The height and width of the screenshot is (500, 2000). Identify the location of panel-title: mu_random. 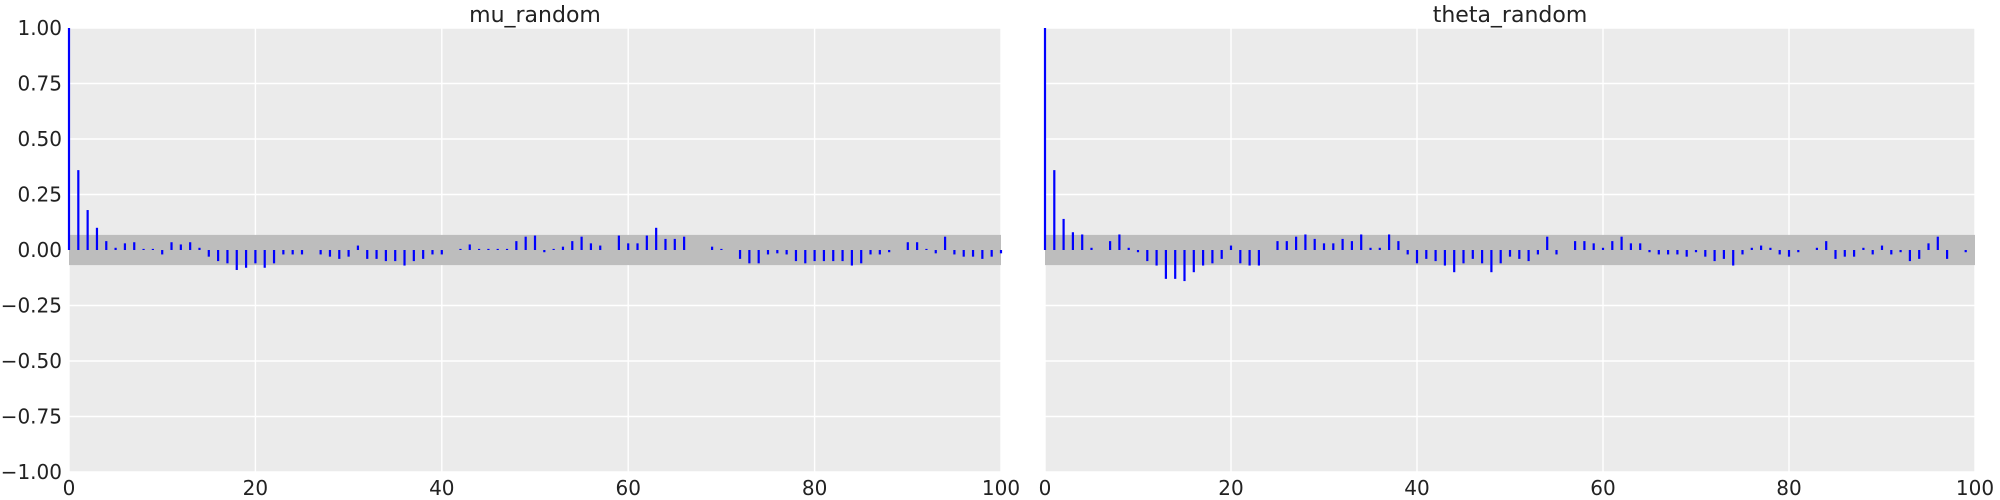
(535, 15).